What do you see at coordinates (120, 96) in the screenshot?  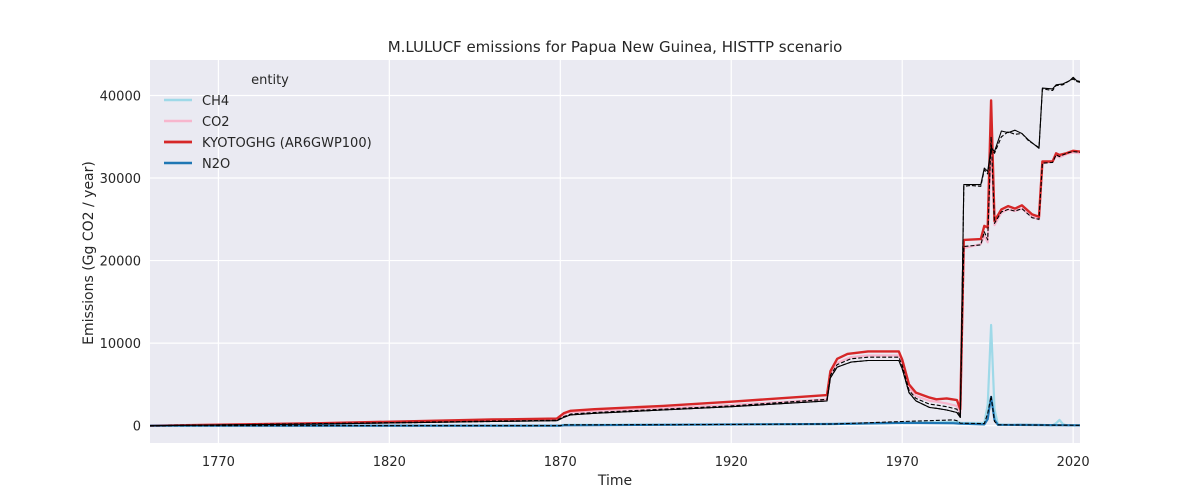 I see `y-tick-label: 40000` at bounding box center [120, 96].